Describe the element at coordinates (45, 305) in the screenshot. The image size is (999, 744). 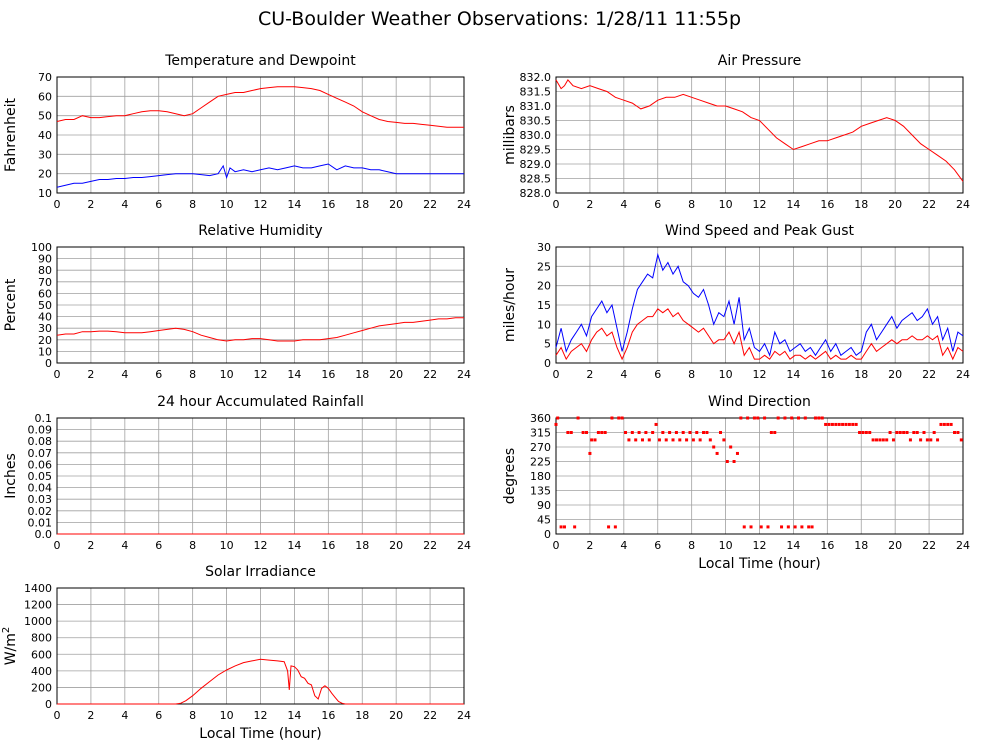
I see `y-tick-label: 50` at that location.